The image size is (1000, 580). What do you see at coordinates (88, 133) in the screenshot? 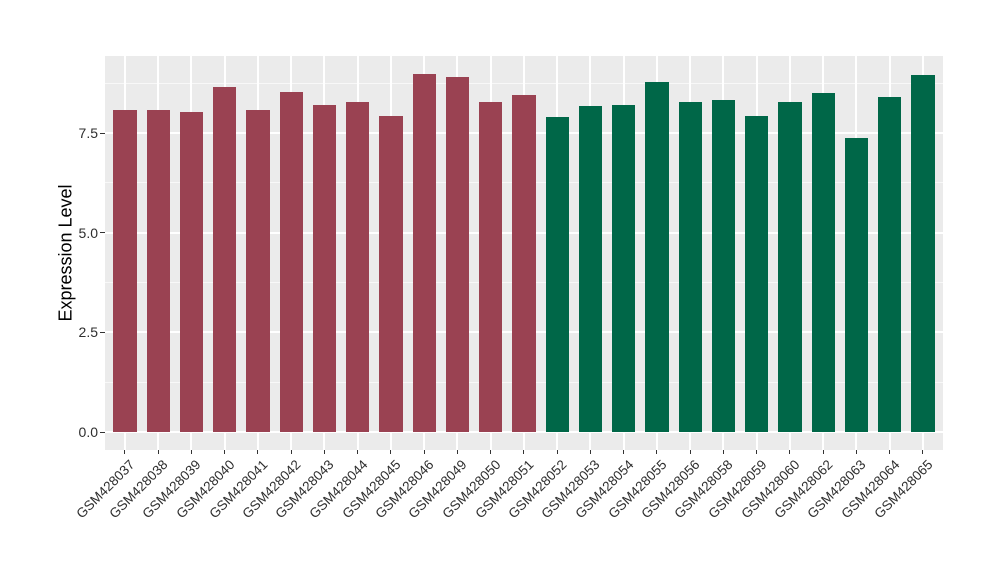
I see `y-tick-label: 7.5` at bounding box center [88, 133].